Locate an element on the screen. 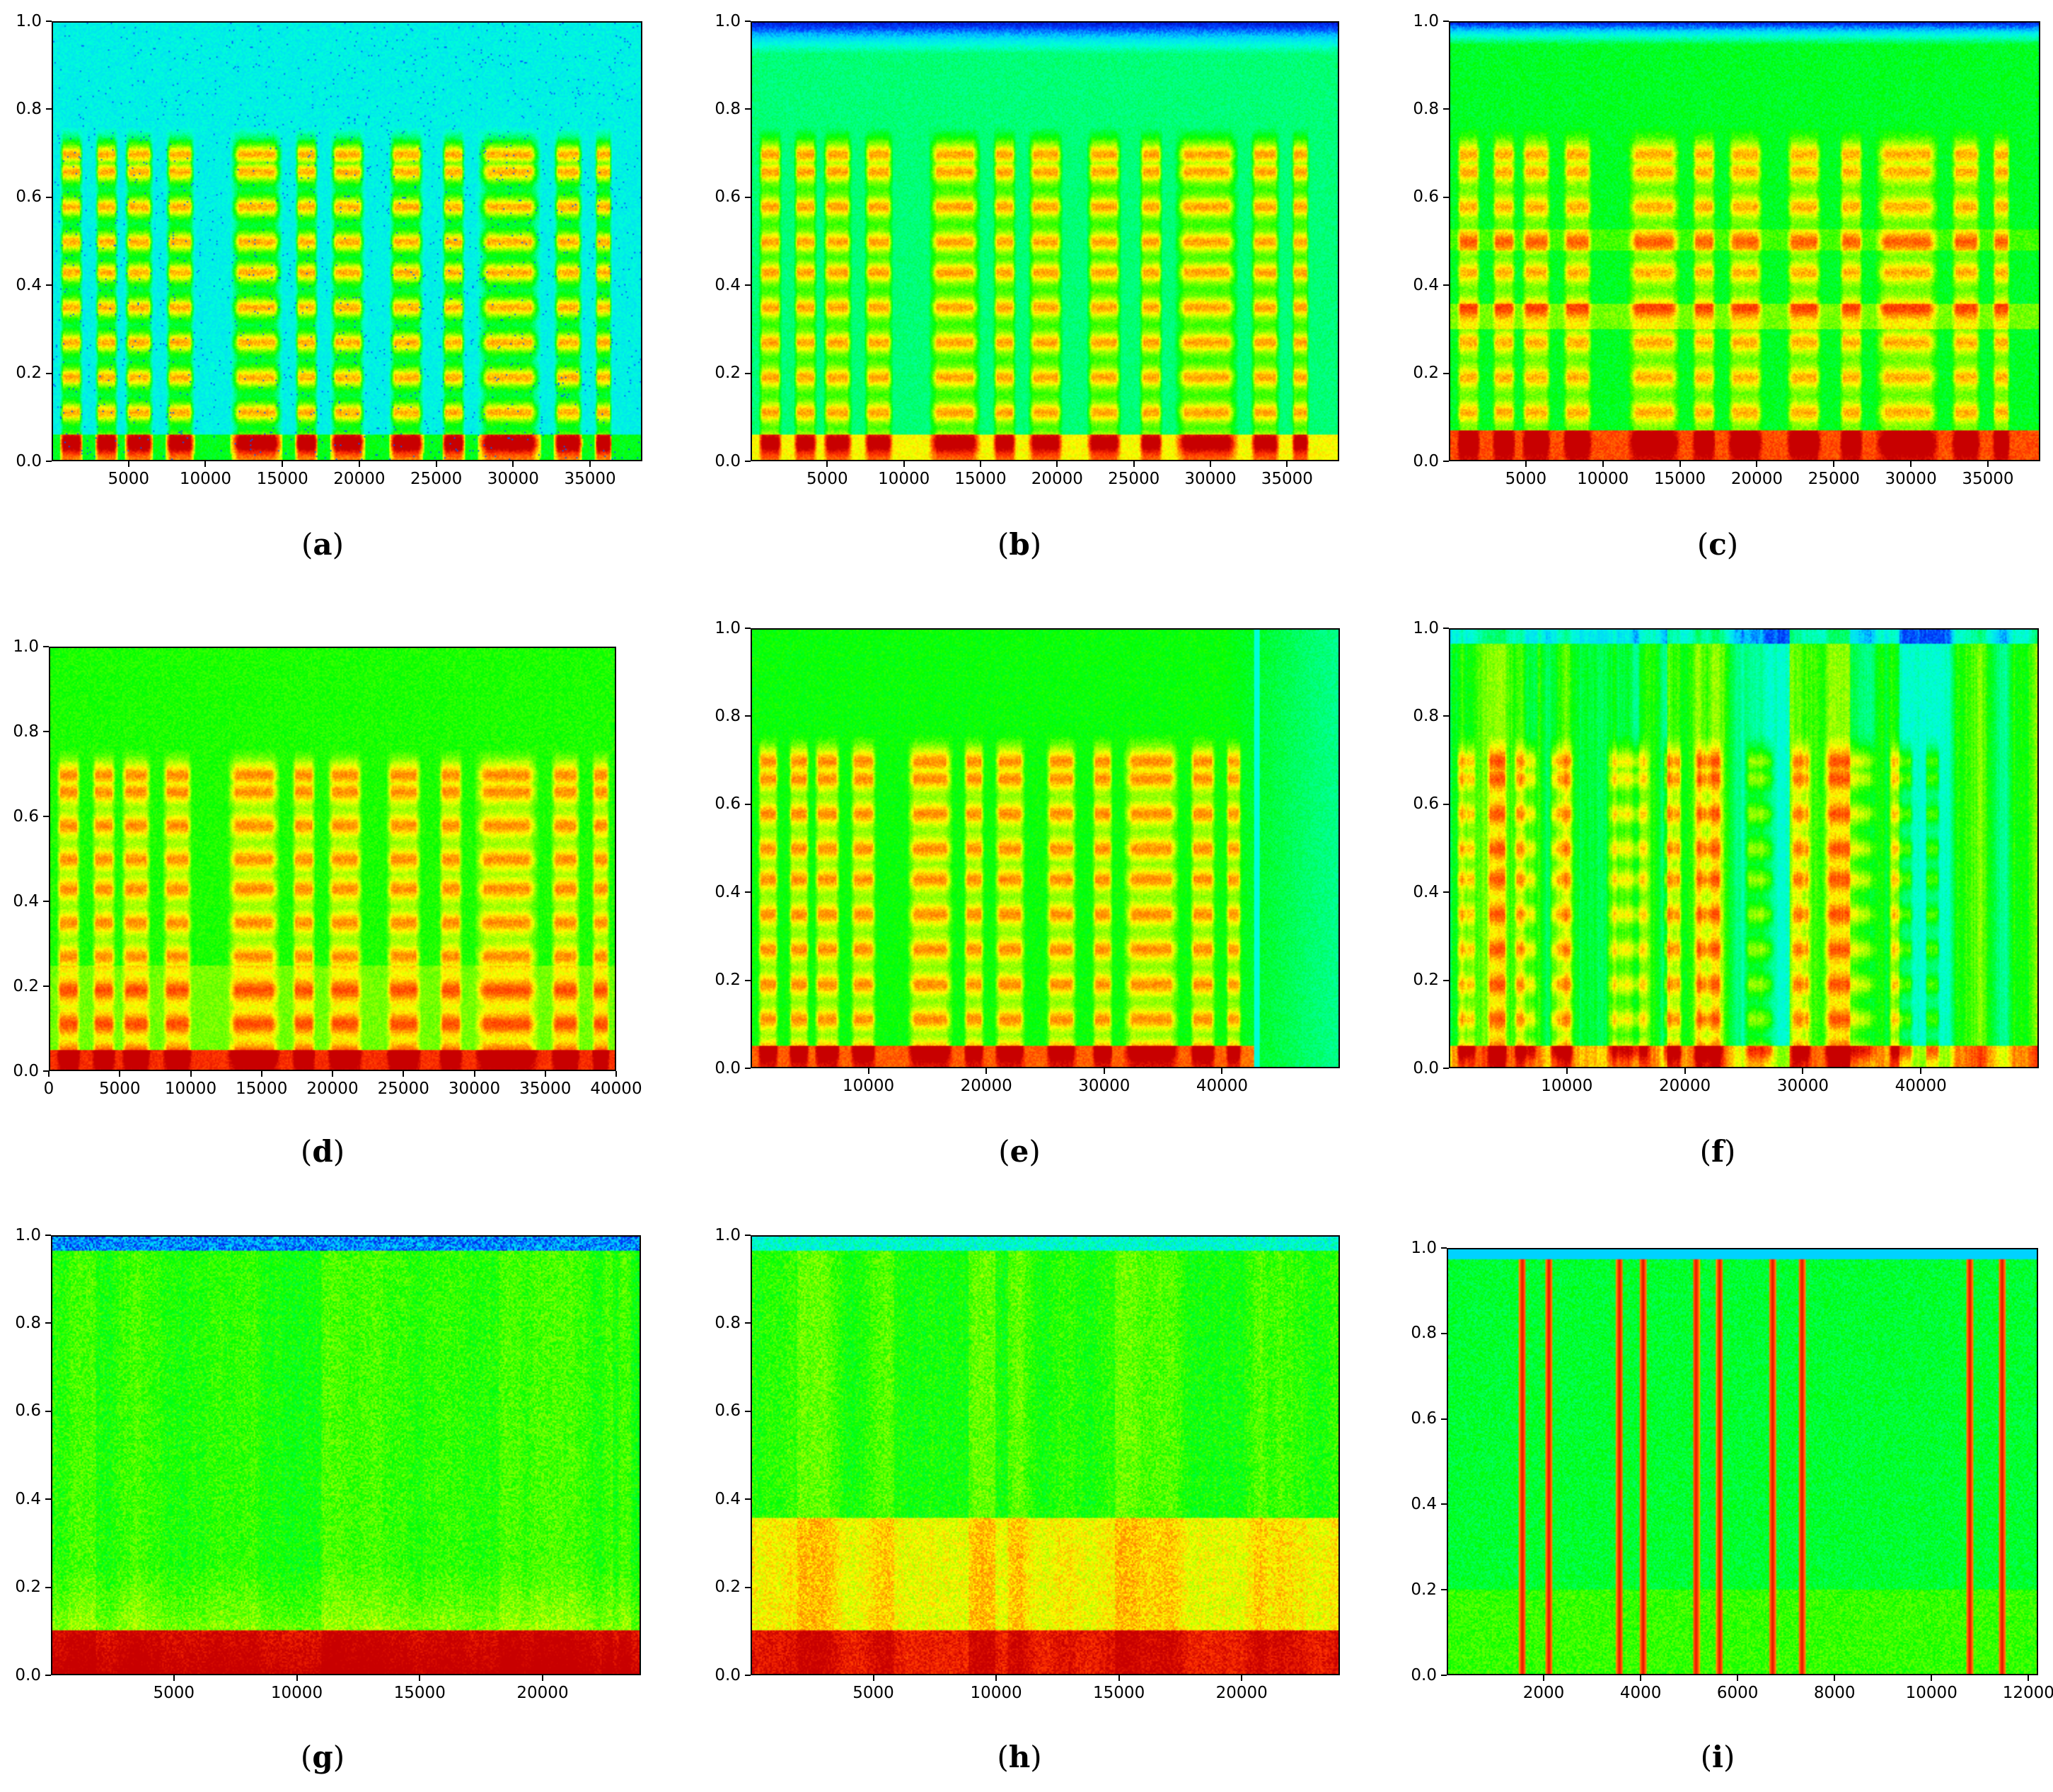  y-tick-label-d-5: 1.0 is located at coordinates (26, 646).